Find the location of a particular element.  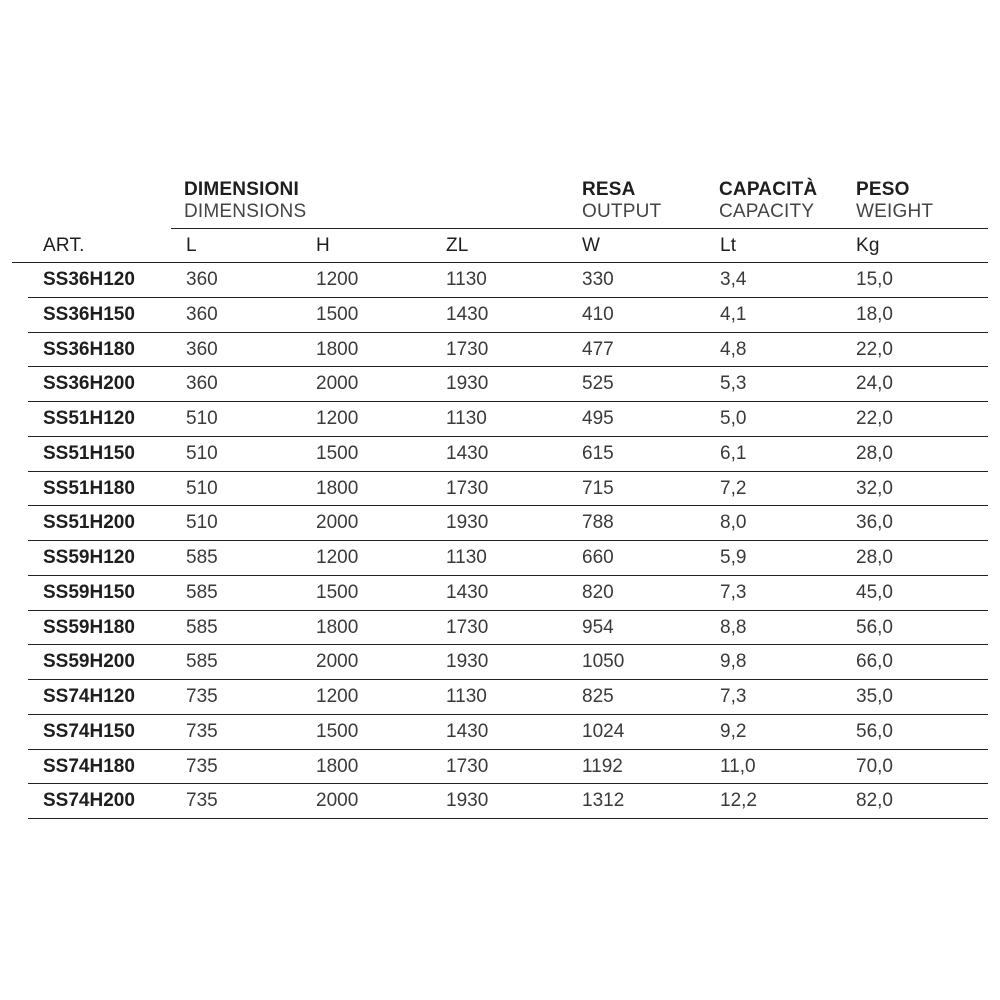

column-header-divider is located at coordinates (500, 262).